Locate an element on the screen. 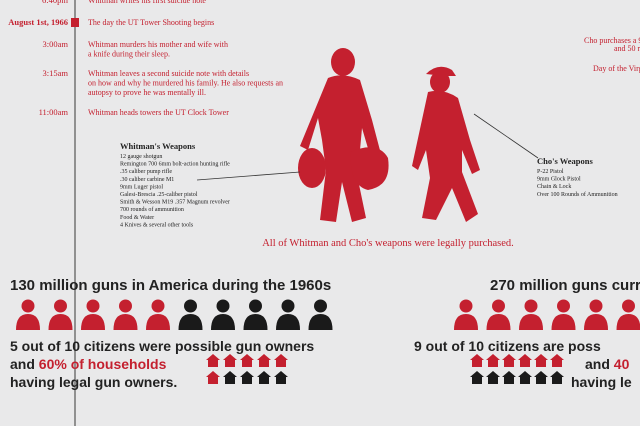 The width and height of the screenshot is (640, 426). weapon-item: 9mm Luger pistol is located at coordinates (141, 187).